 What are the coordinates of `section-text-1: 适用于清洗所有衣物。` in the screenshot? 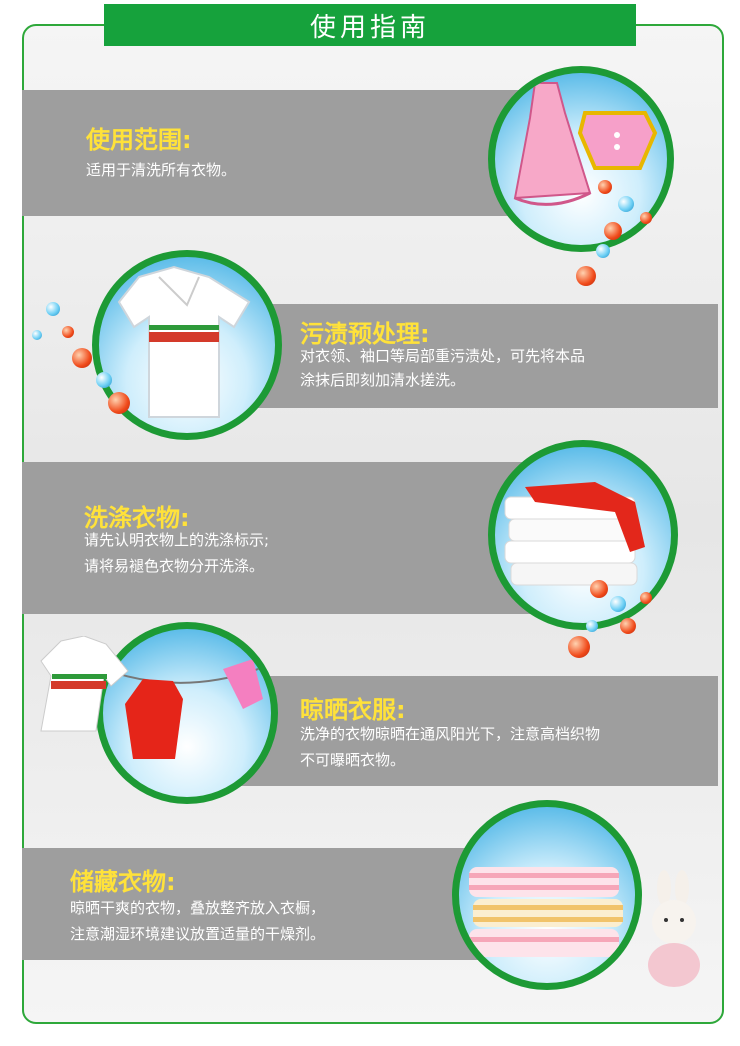 It's located at (161, 170).